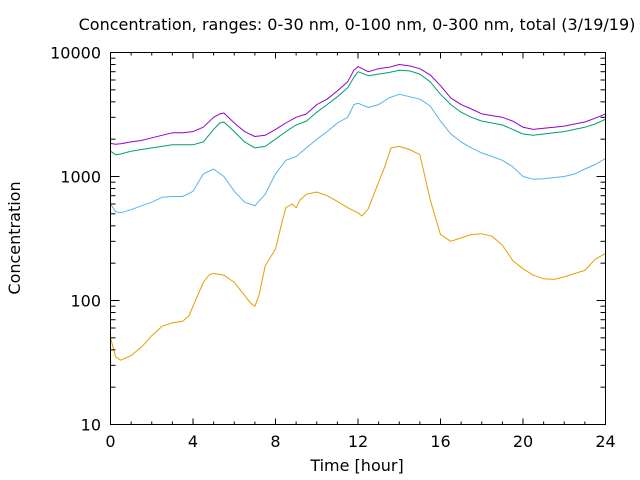  I want to click on x-tick-label: 16, so click(440, 441).